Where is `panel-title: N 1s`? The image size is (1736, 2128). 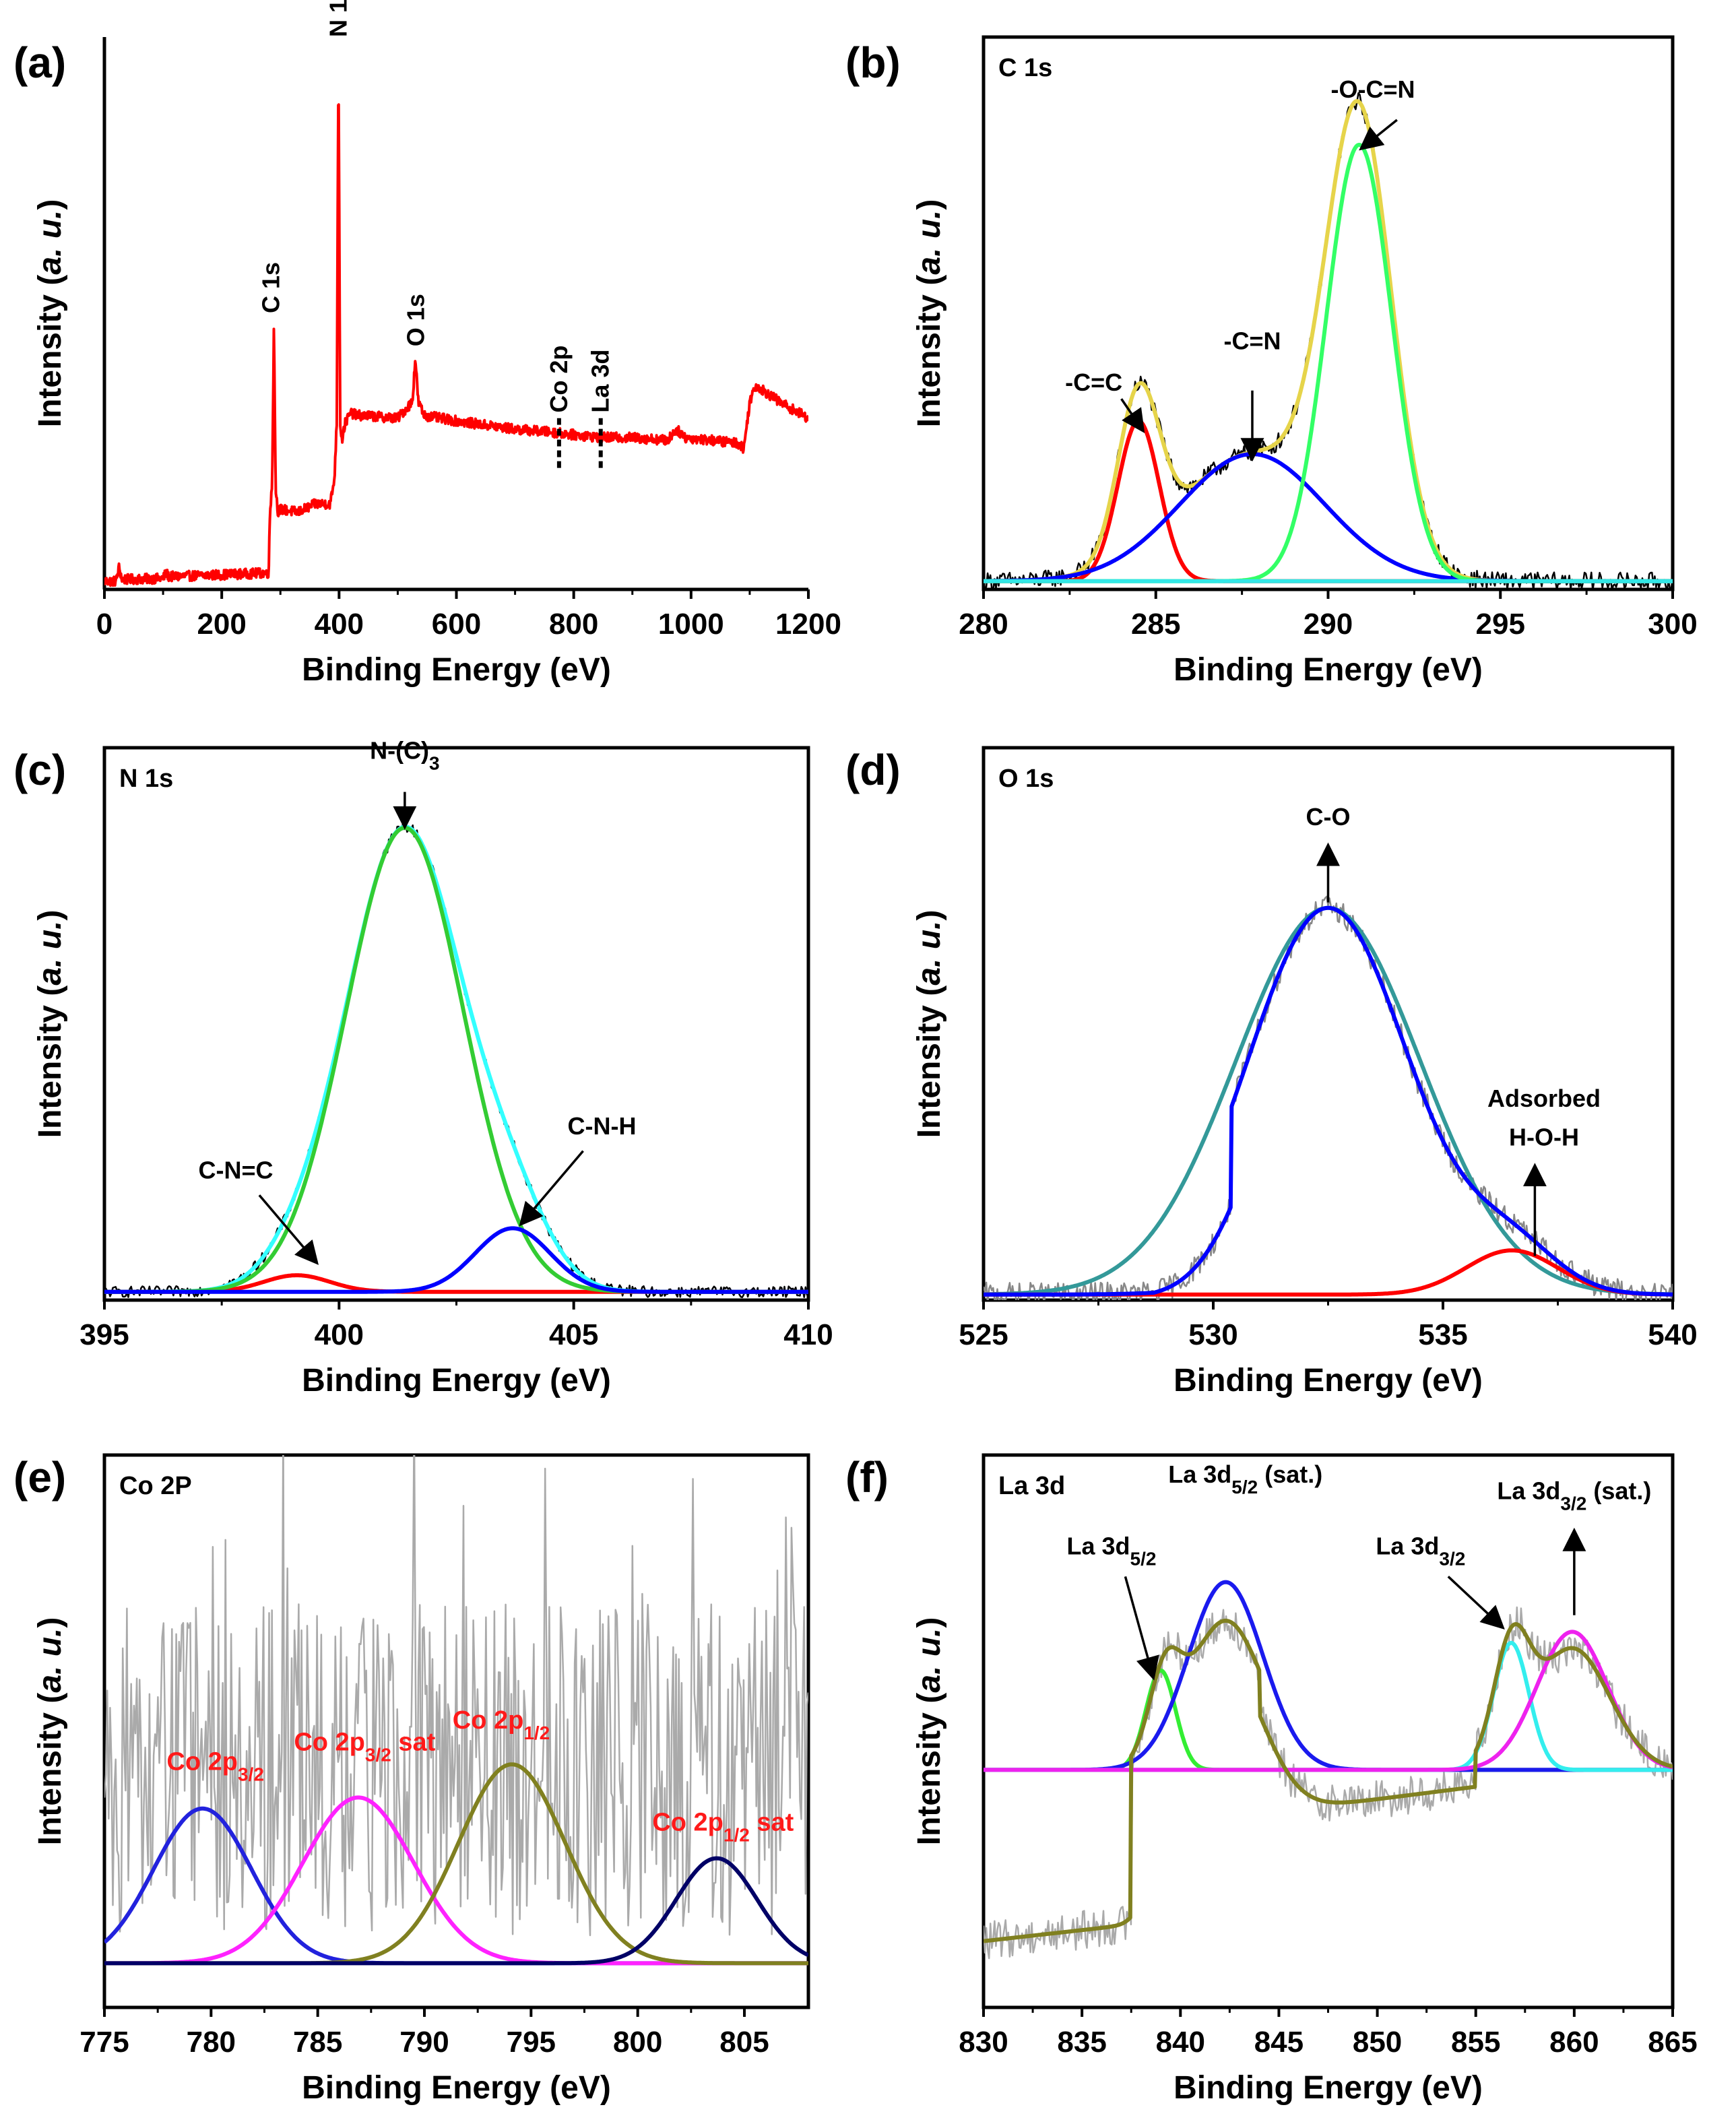
panel-title: N 1s is located at coordinates (146, 779).